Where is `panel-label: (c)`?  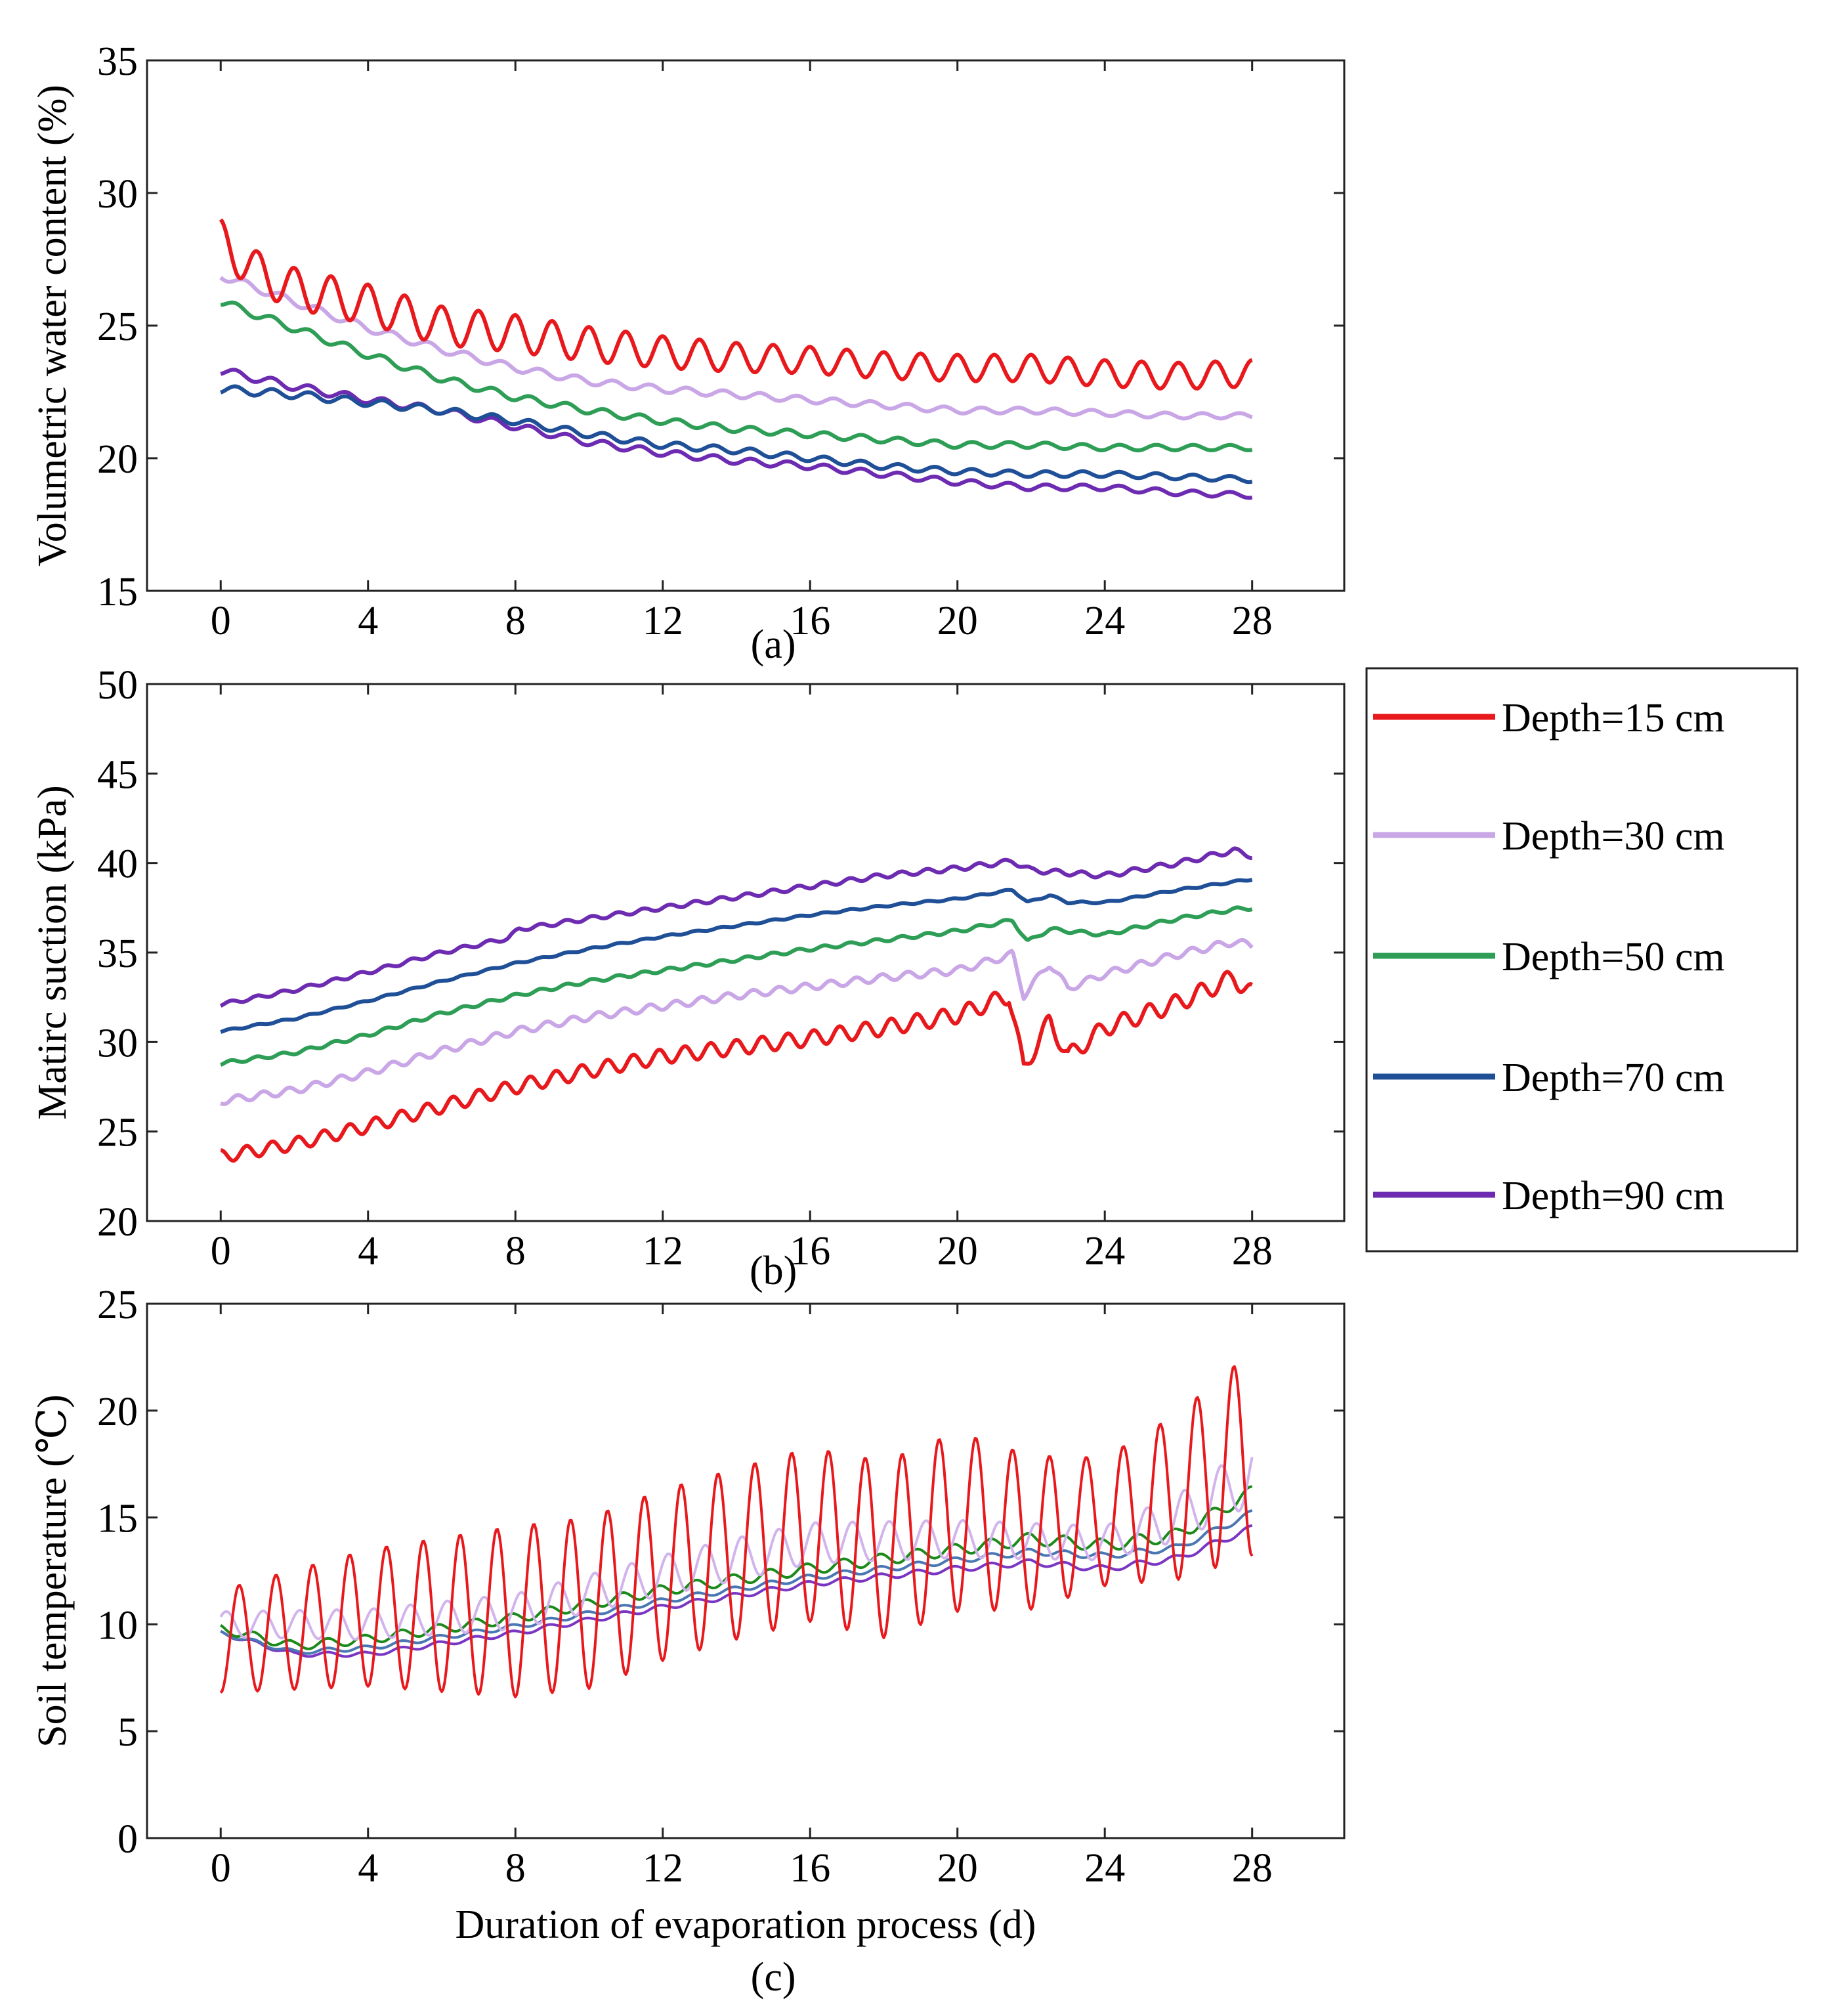
panel-label: (c) is located at coordinates (773, 1978).